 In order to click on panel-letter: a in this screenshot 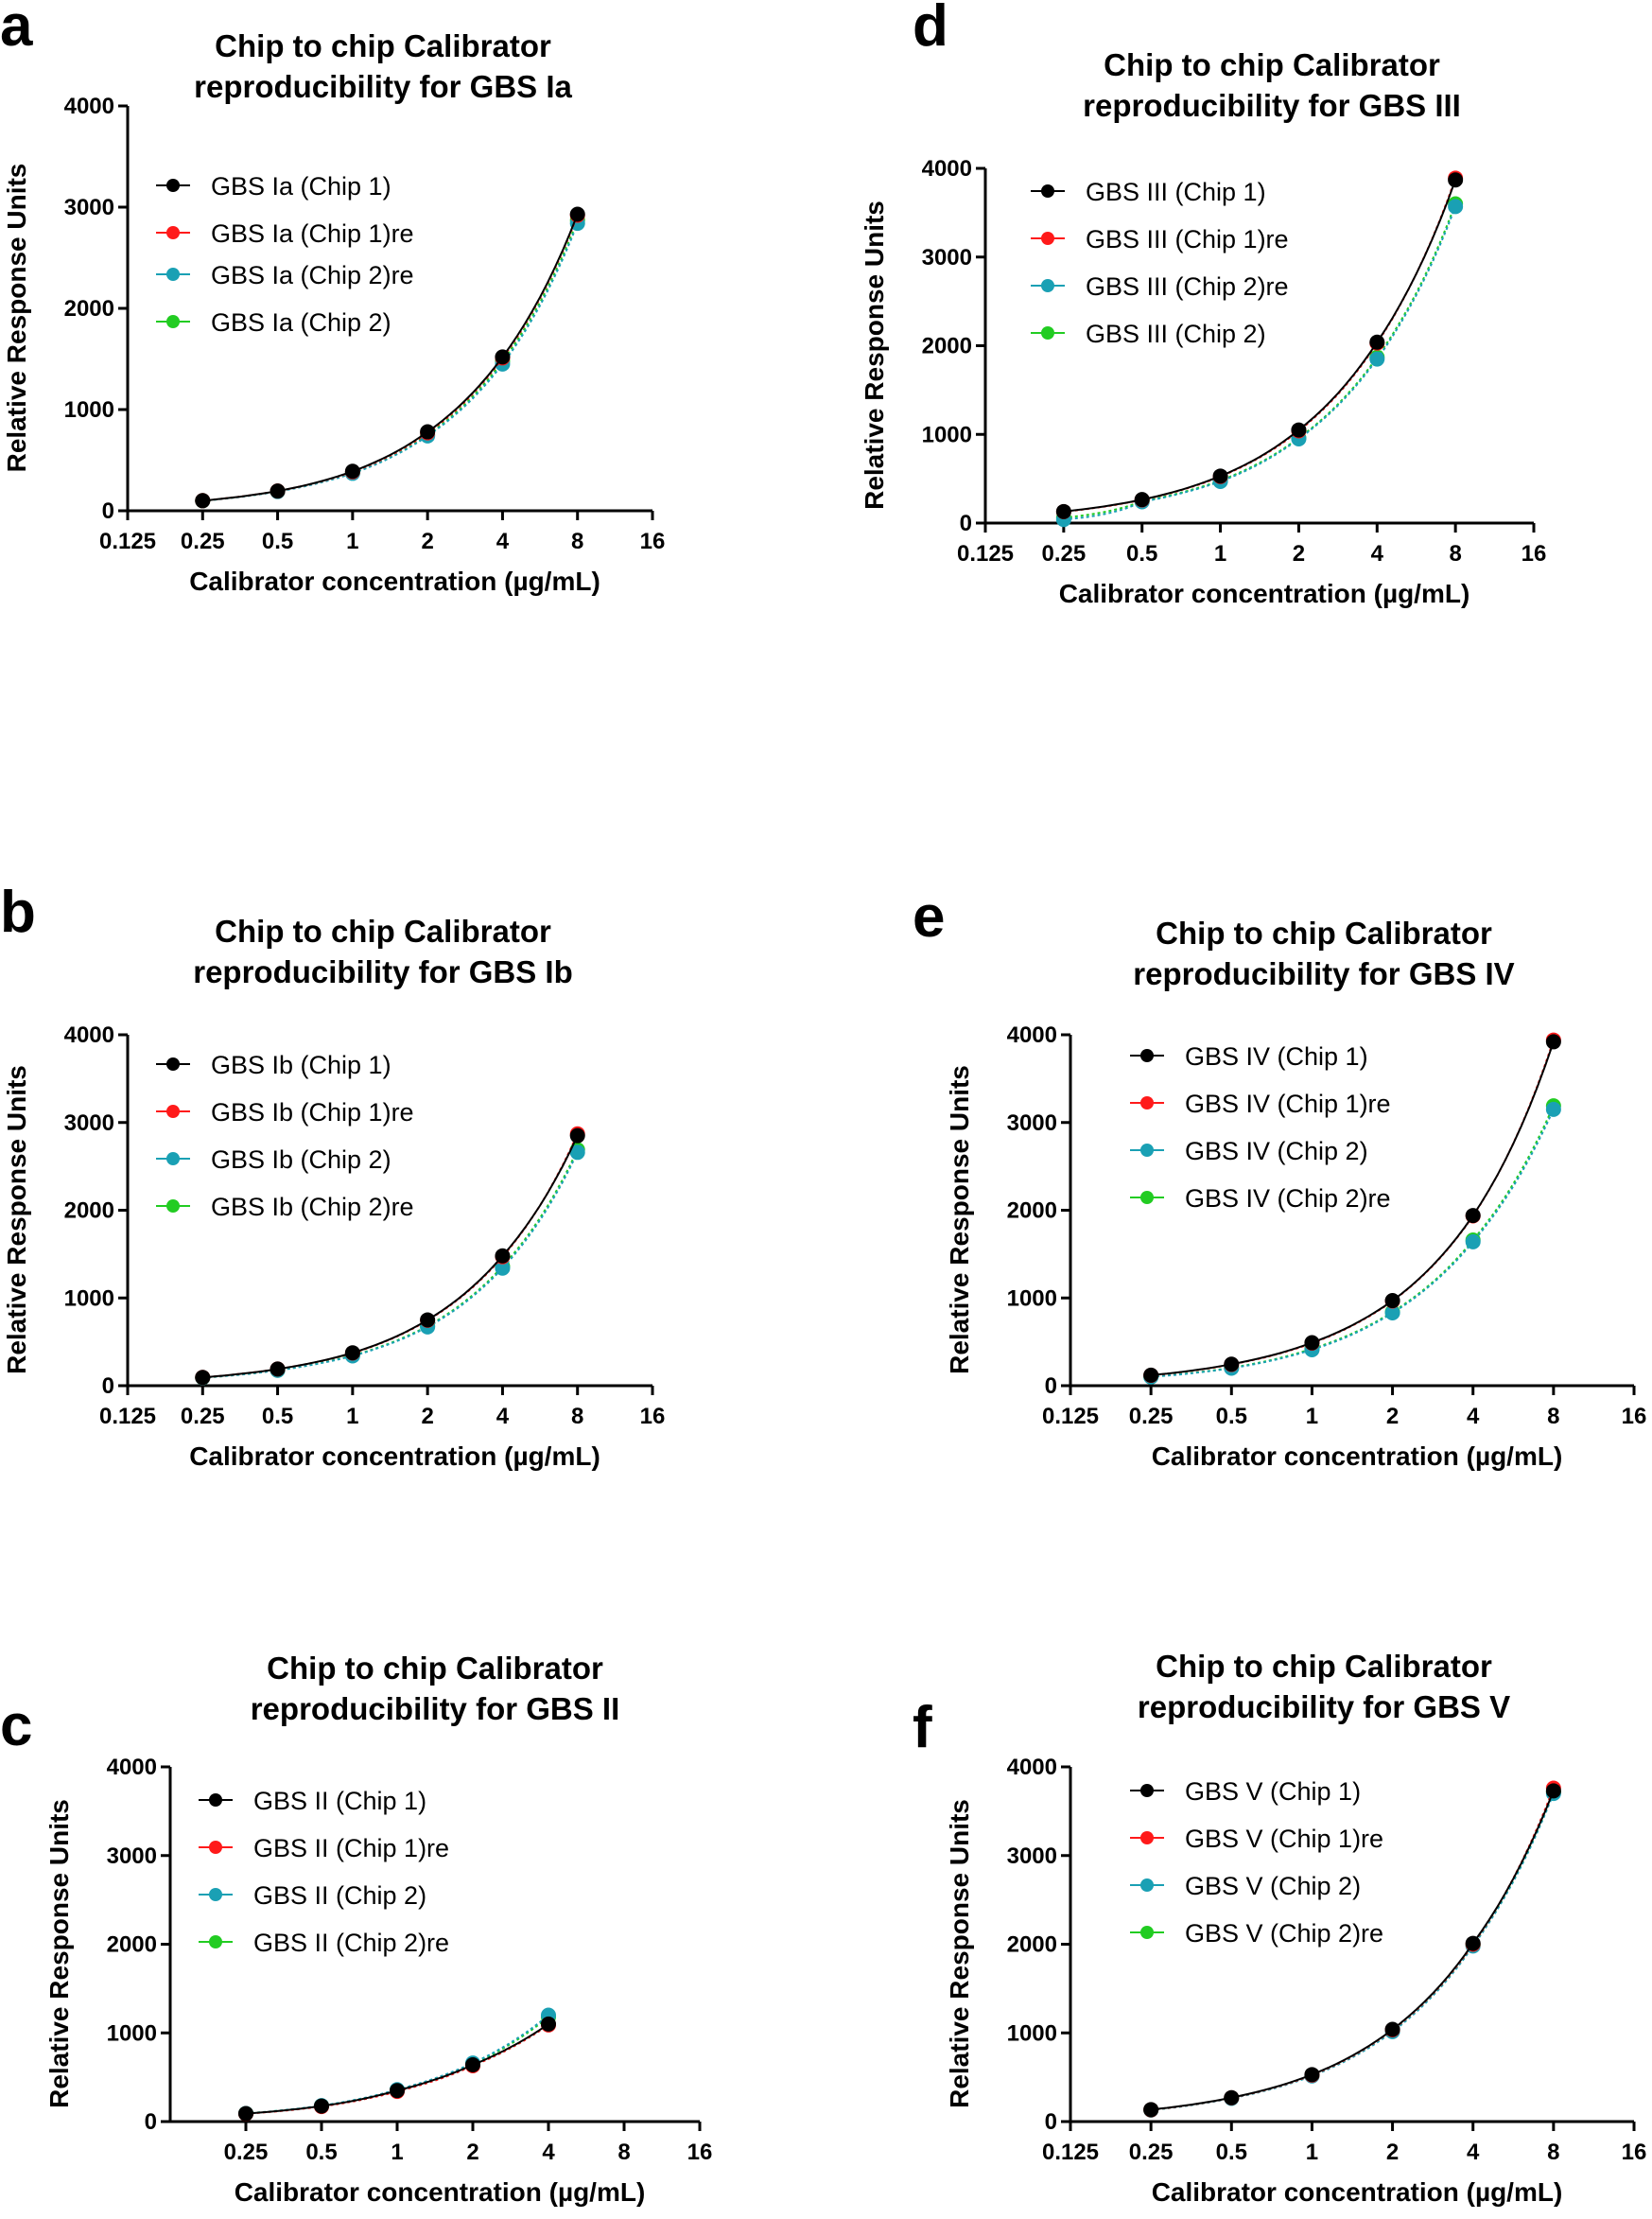, I will do `click(17, 29)`.